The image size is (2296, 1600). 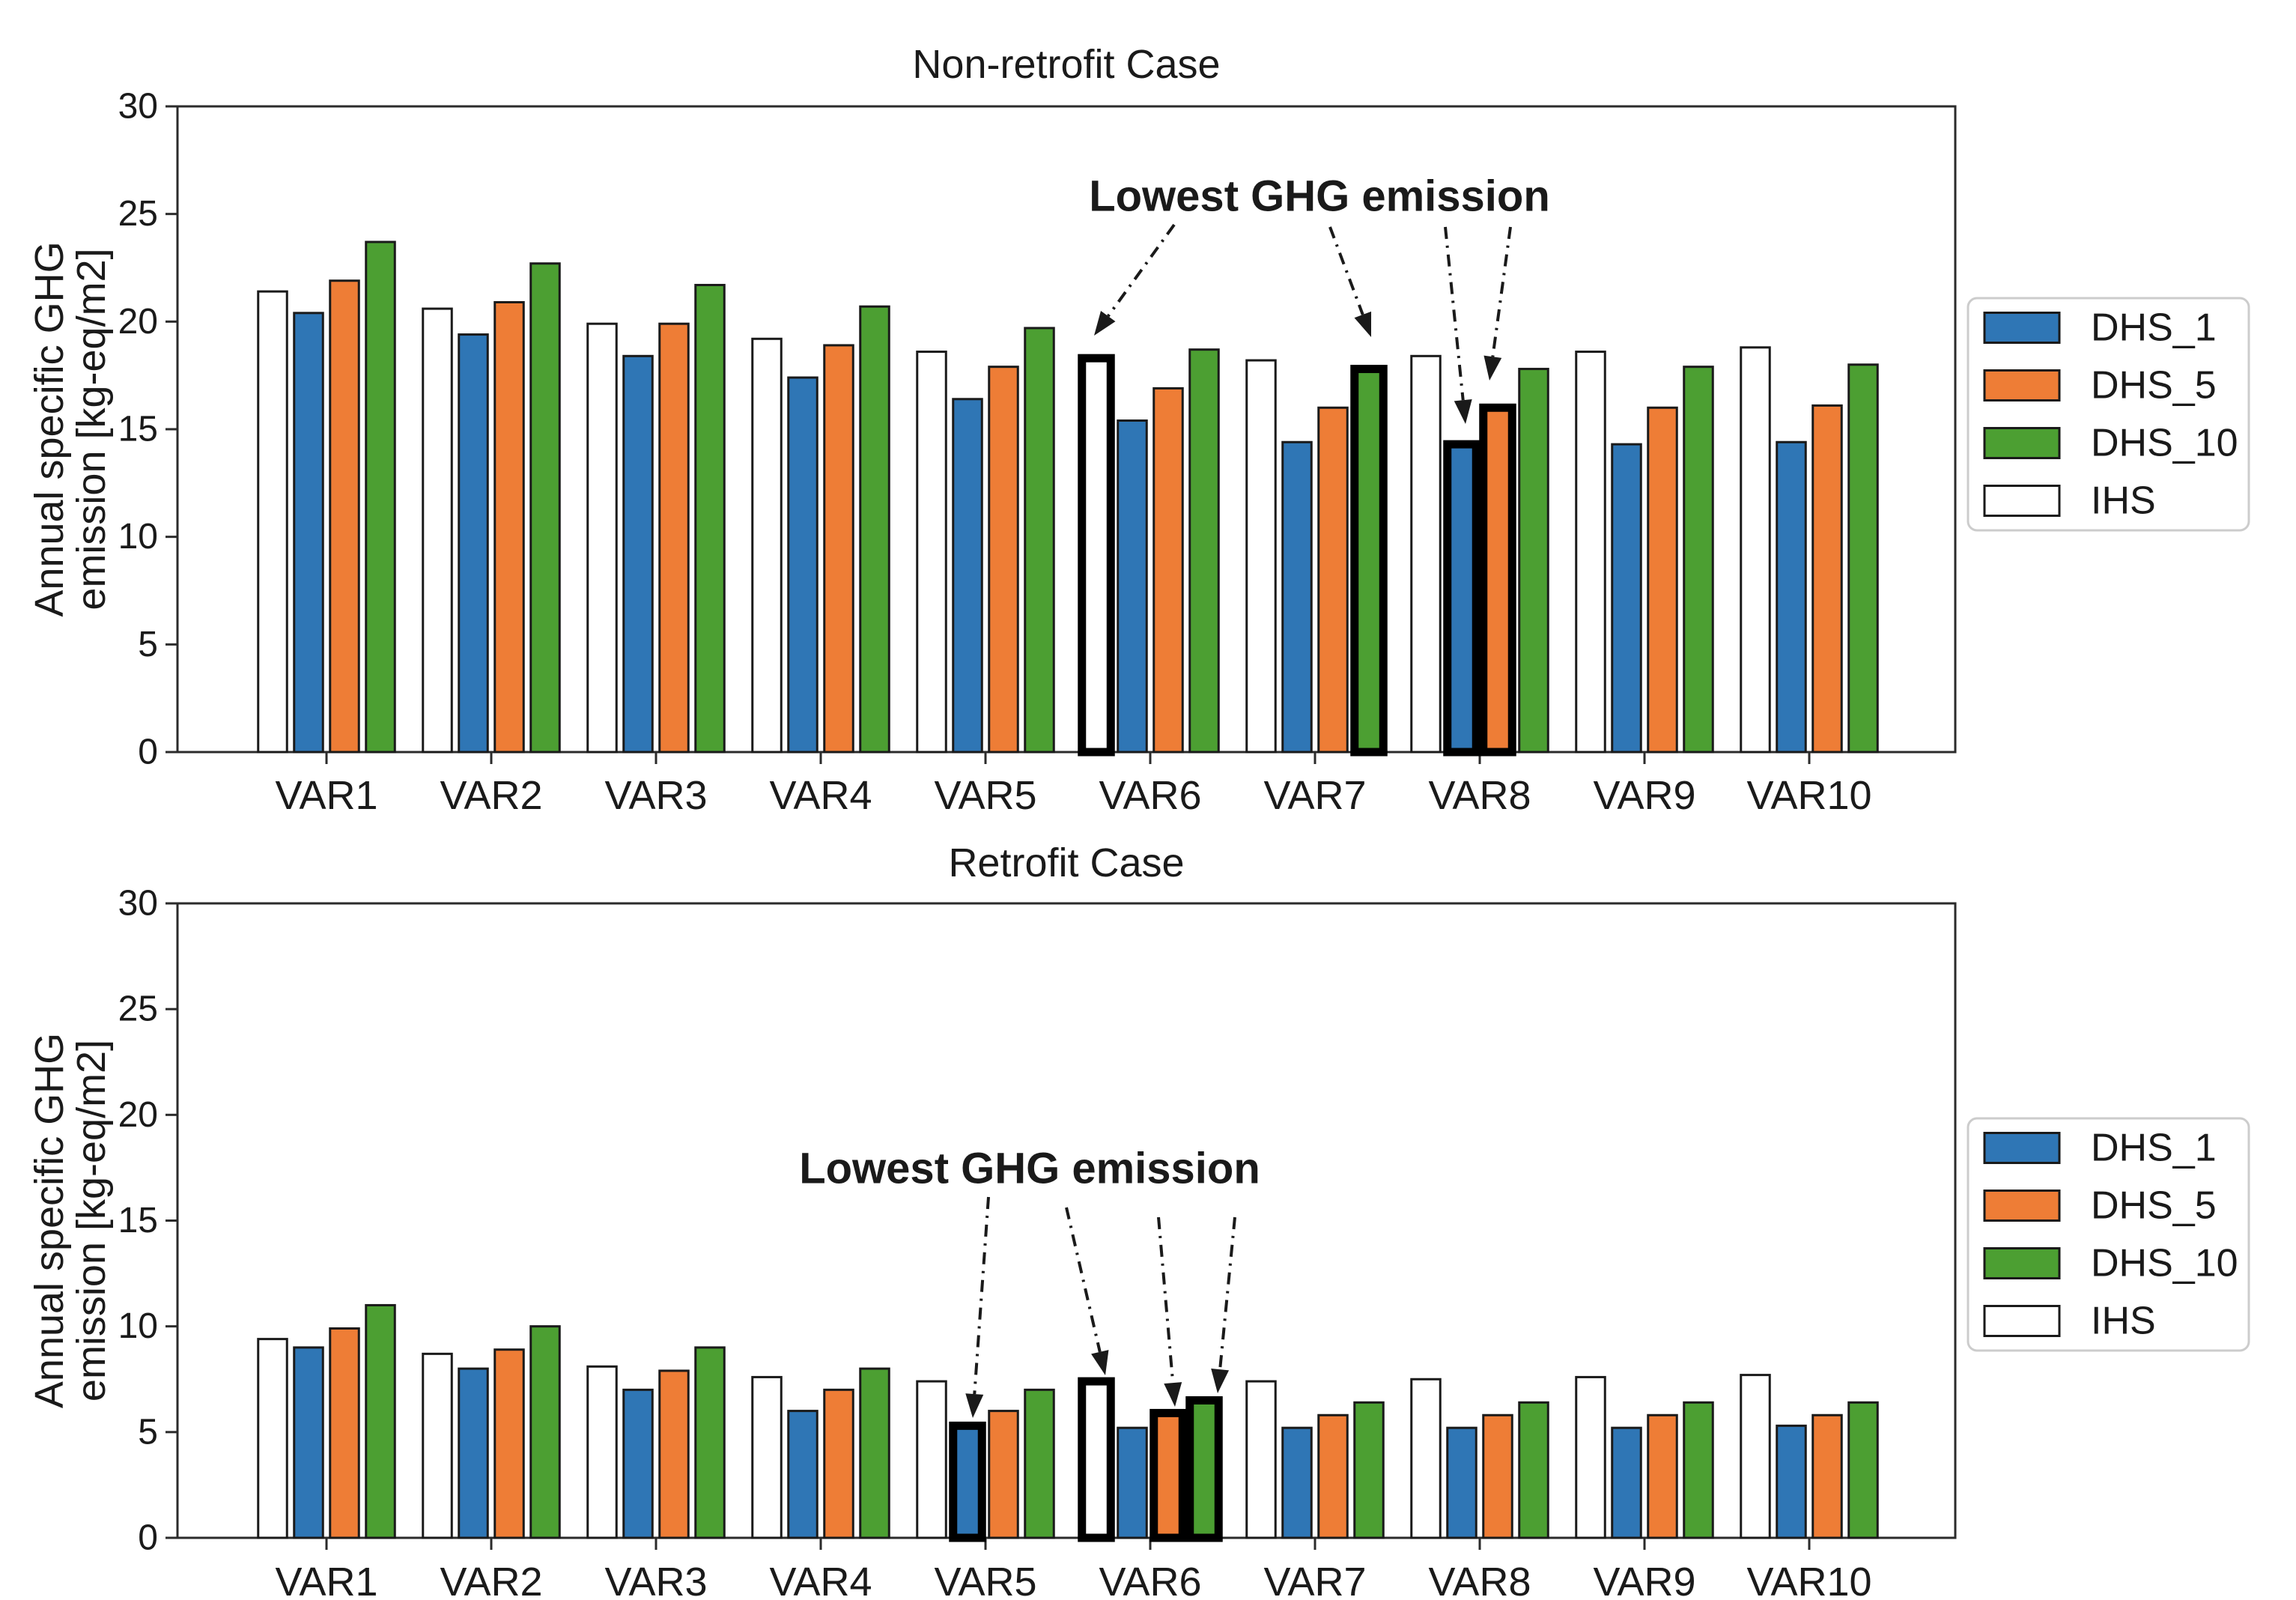 What do you see at coordinates (326, 796) in the screenshot?
I see `x-tick-label: VAR1` at bounding box center [326, 796].